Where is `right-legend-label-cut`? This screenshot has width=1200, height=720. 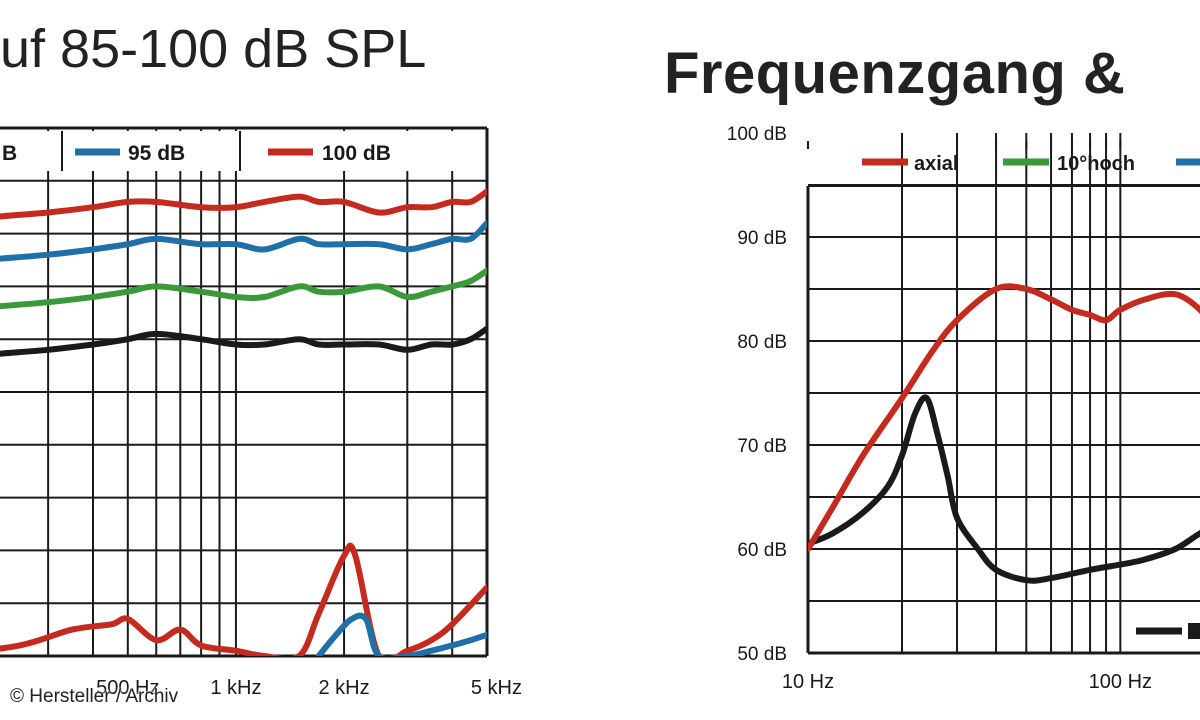 right-legend-label-cut is located at coordinates (1194, 631).